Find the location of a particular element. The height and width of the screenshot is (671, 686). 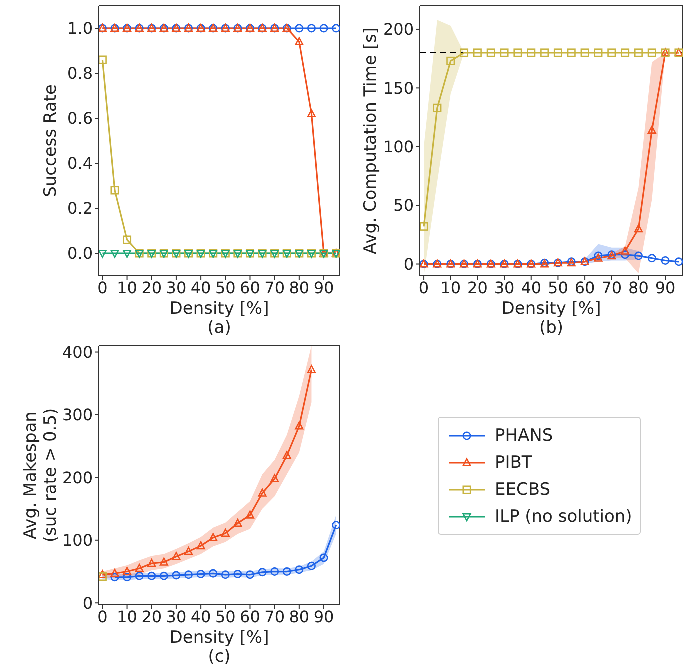

y-tick-label: 150 is located at coordinates (398, 88).